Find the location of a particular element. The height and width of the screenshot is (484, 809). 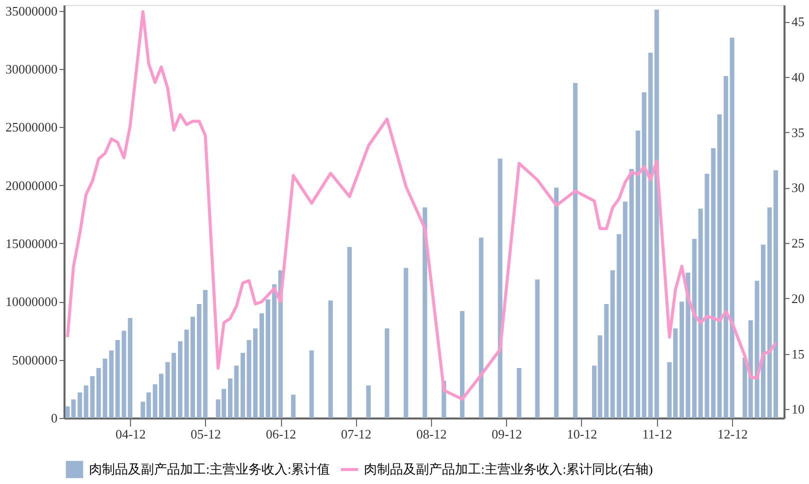

legend-label: 肉制品及副产品加工:主营业务收入:累计同比(右轴) is located at coordinates (508, 469).